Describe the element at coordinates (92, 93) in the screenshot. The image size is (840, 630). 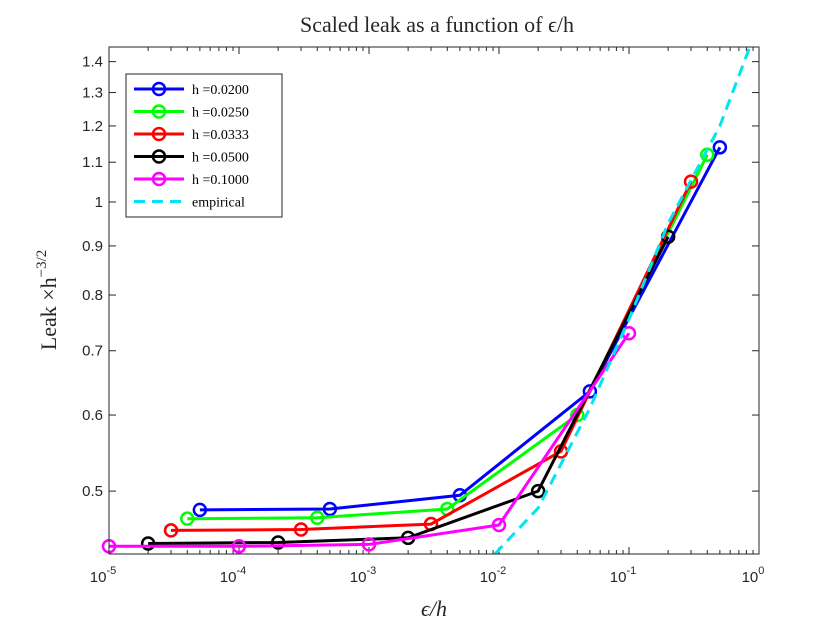
I see `y-tick-label: 1.3` at that location.